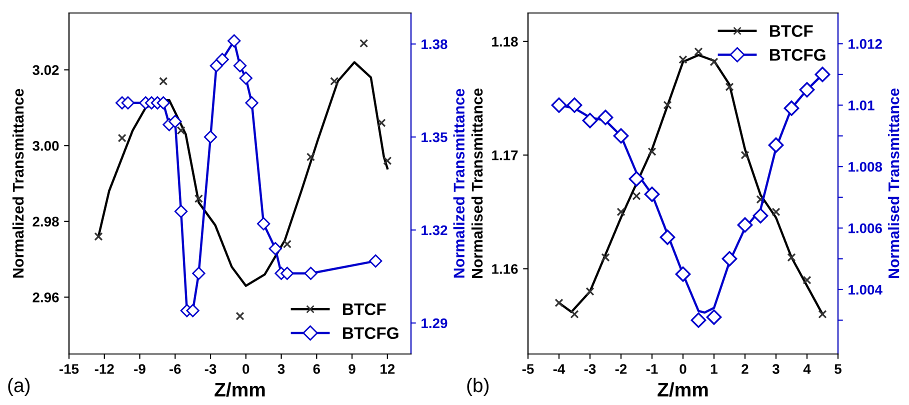  I want to click on x-tick-label: 2, so click(745, 369).